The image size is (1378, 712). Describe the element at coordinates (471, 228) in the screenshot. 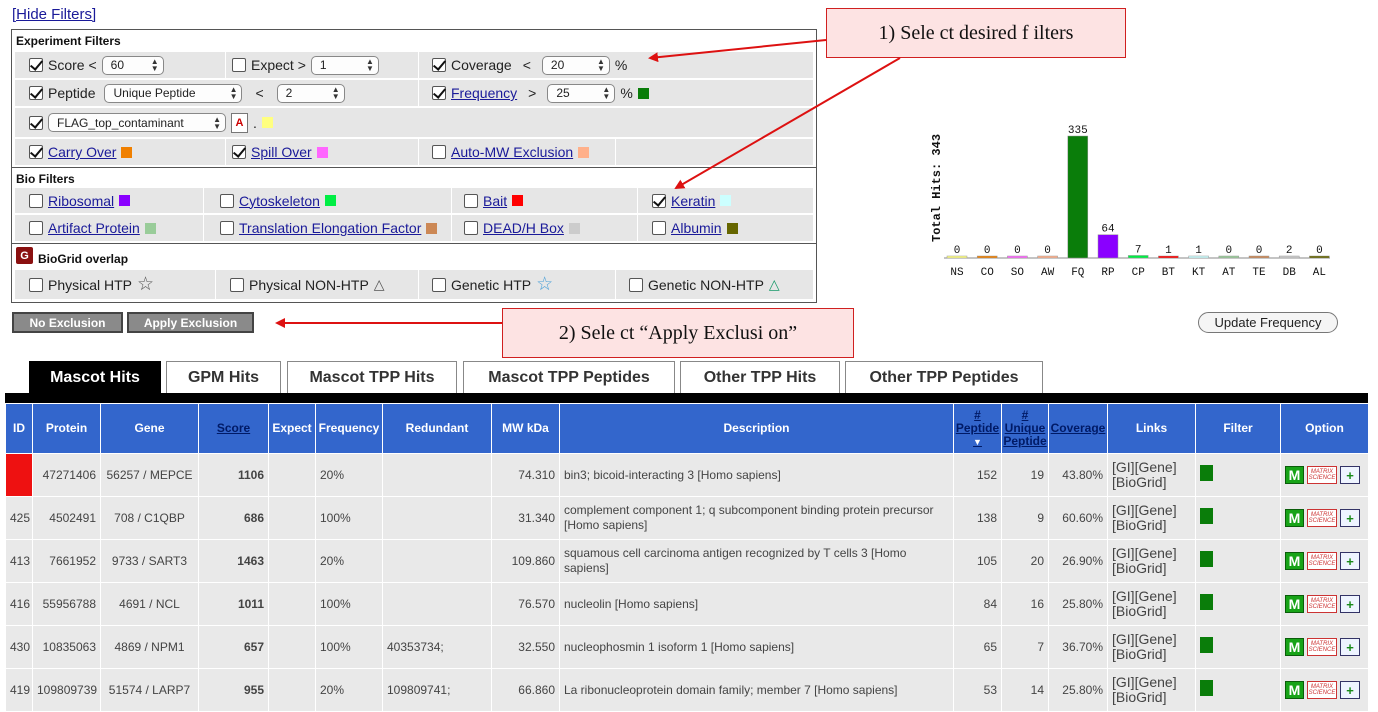

I see `dead-box-checkbox` at that location.